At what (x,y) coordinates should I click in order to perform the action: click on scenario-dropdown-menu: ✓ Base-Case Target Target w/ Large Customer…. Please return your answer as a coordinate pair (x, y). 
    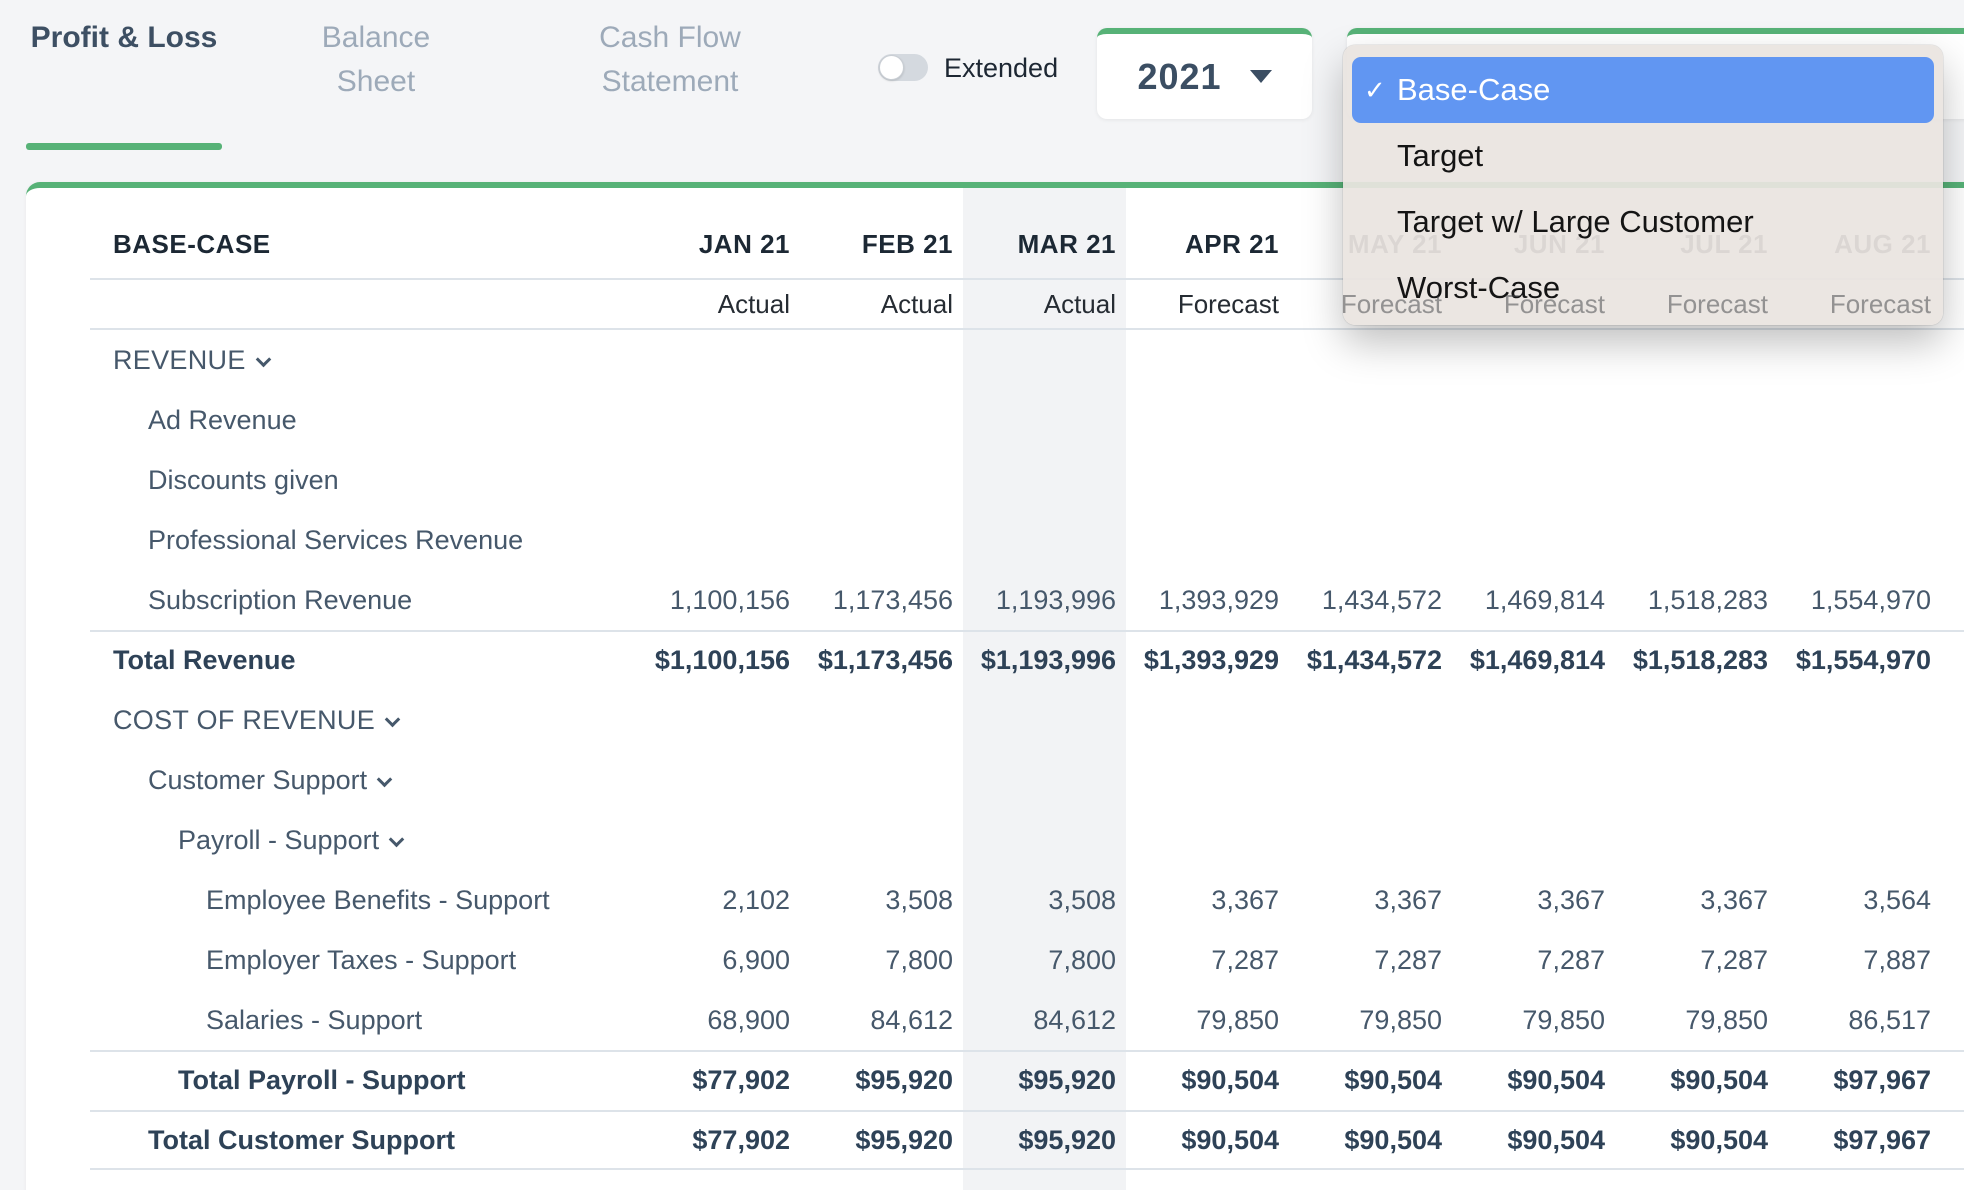
    Looking at the image, I should click on (1643, 185).